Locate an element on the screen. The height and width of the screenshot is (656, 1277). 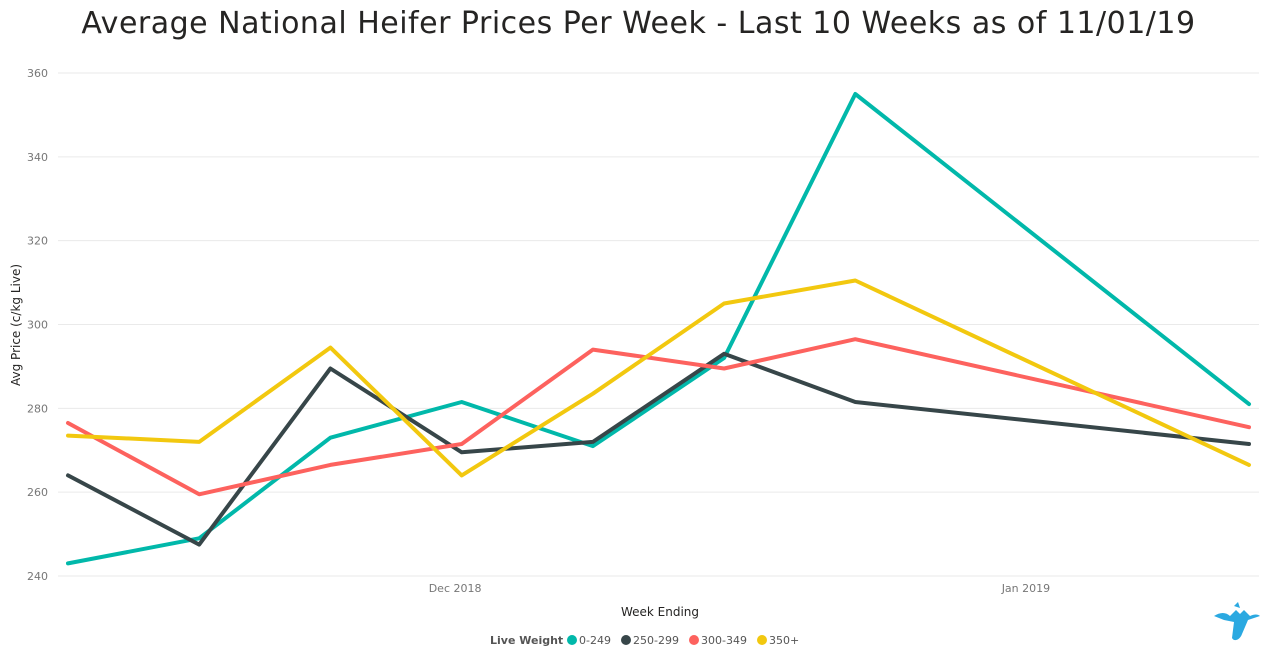
y-tick-label: 280 is located at coordinates (37, 408).